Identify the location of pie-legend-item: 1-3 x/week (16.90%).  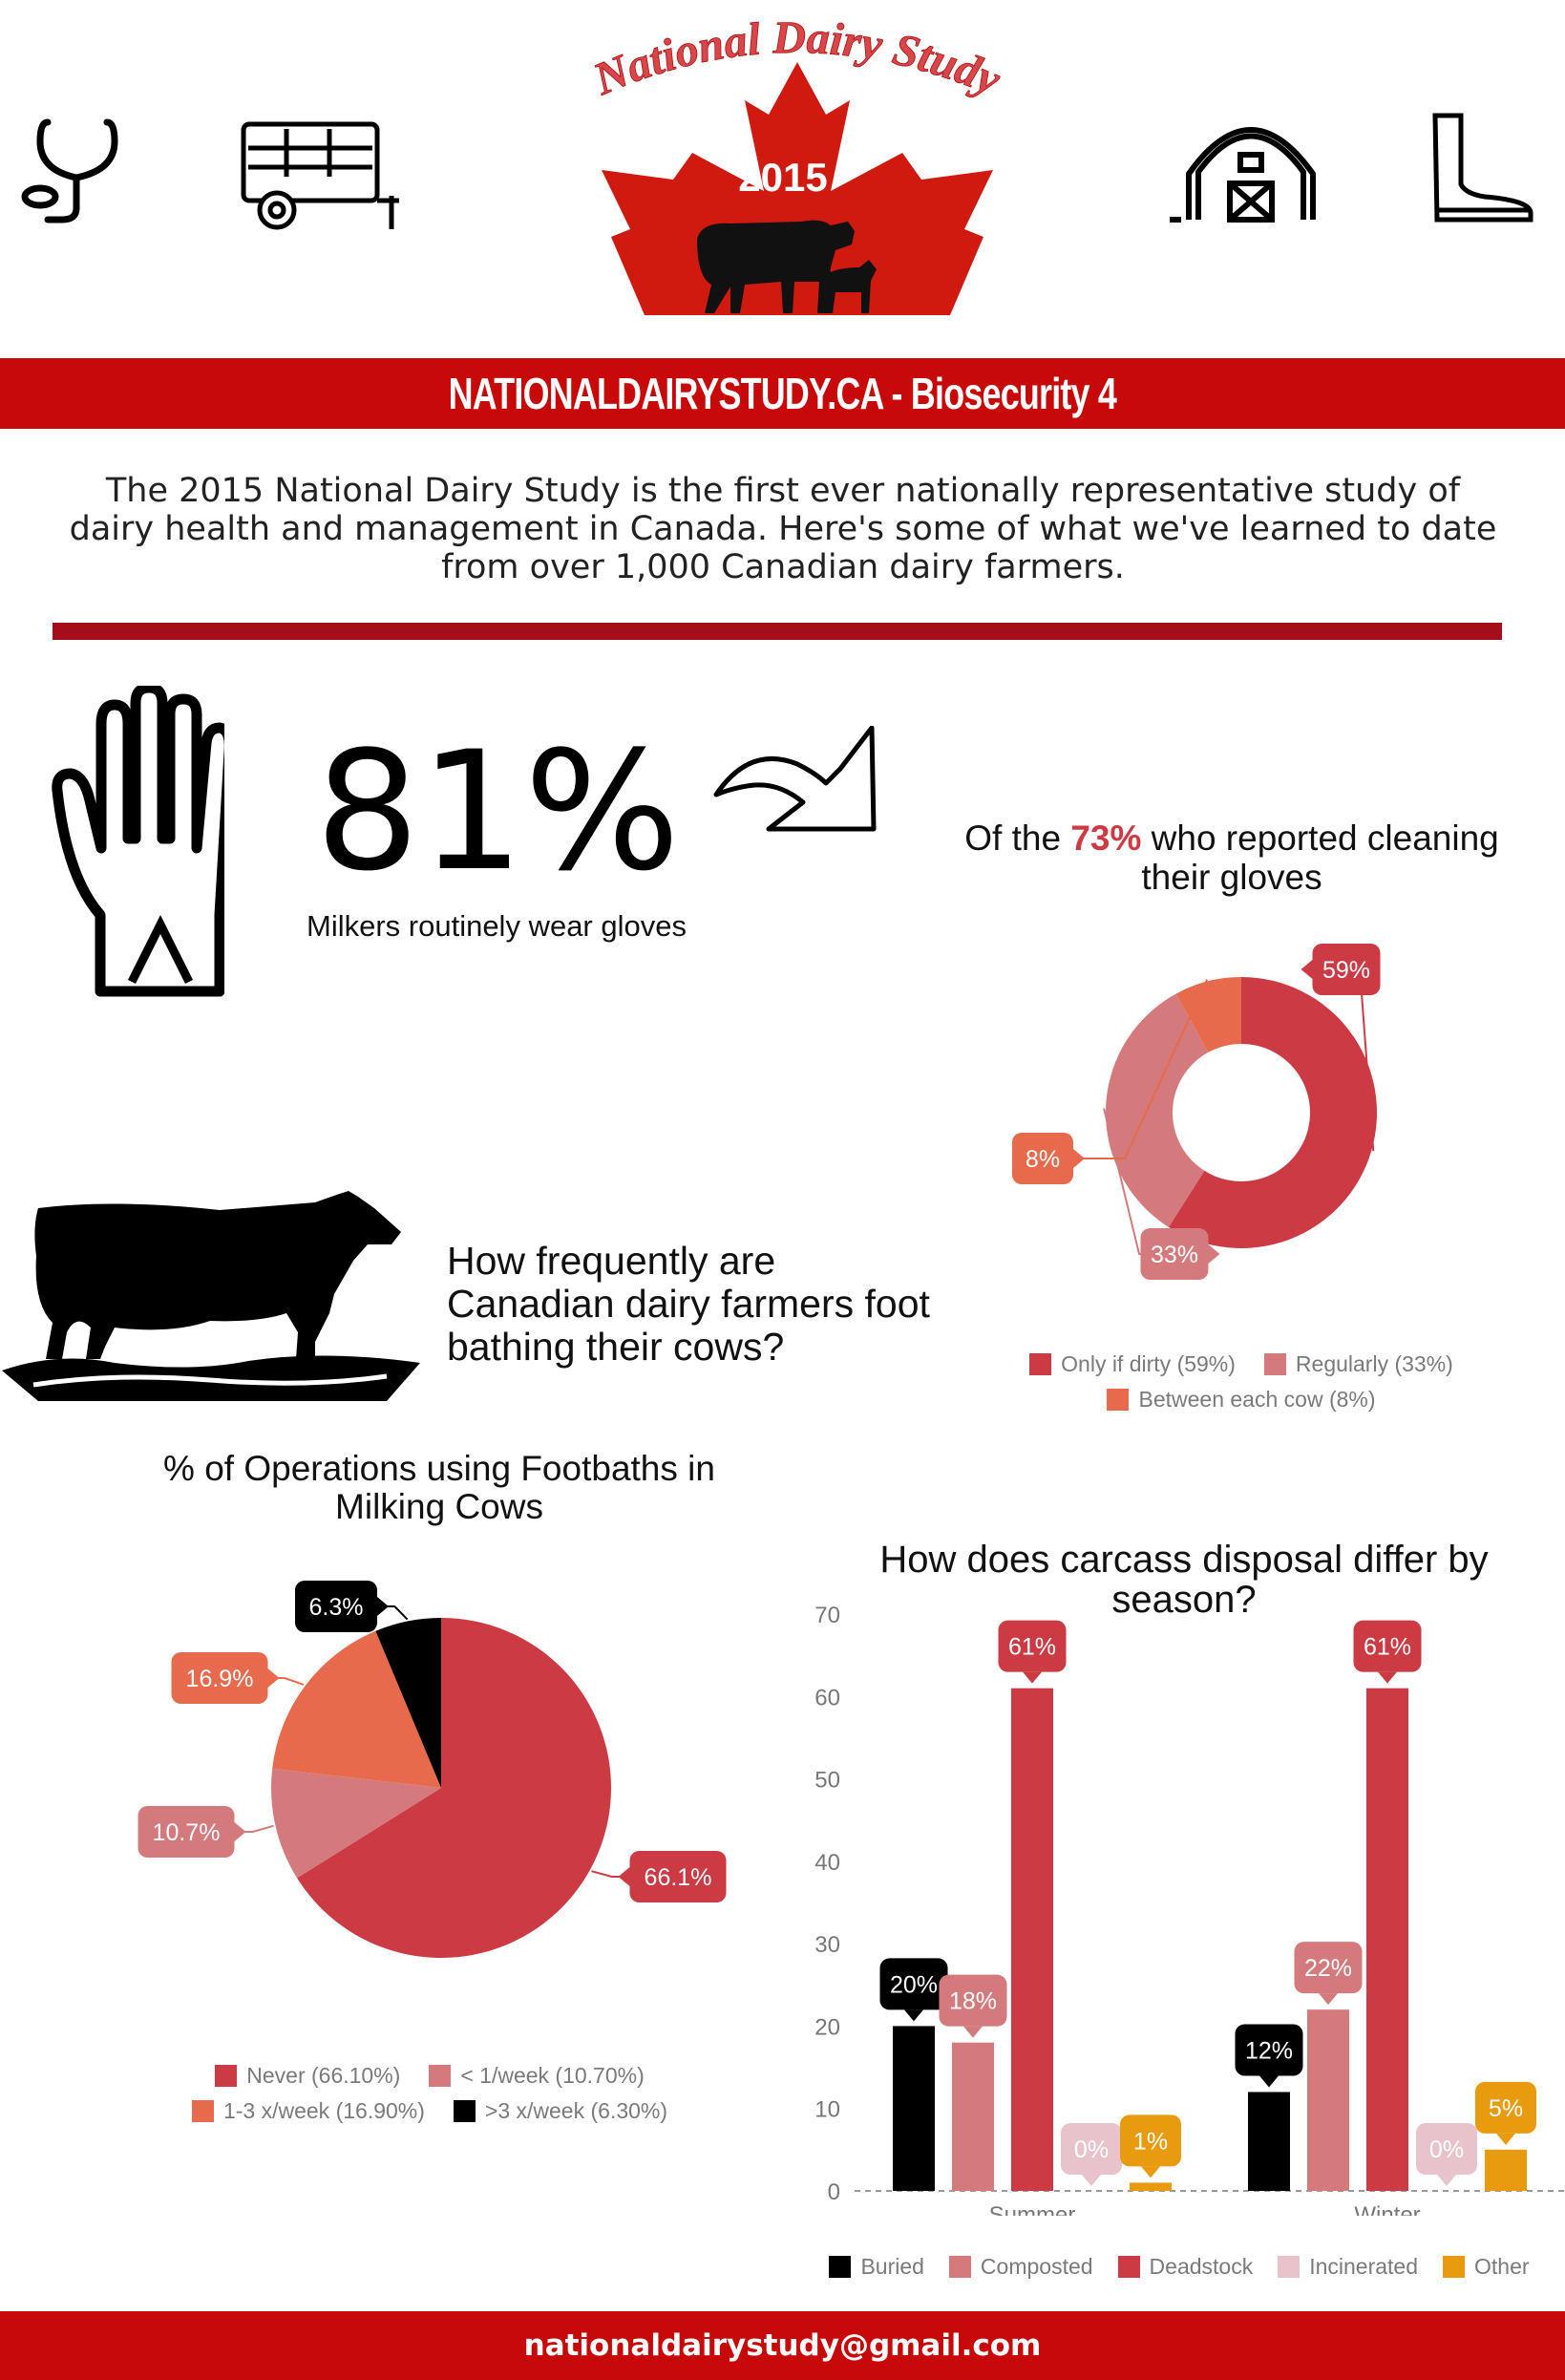
(308, 2111).